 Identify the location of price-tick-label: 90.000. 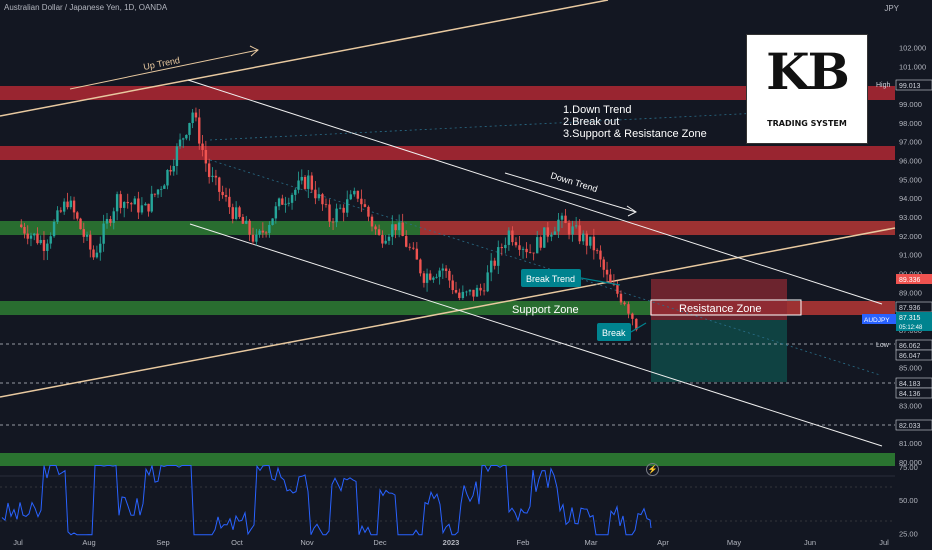
(910, 273).